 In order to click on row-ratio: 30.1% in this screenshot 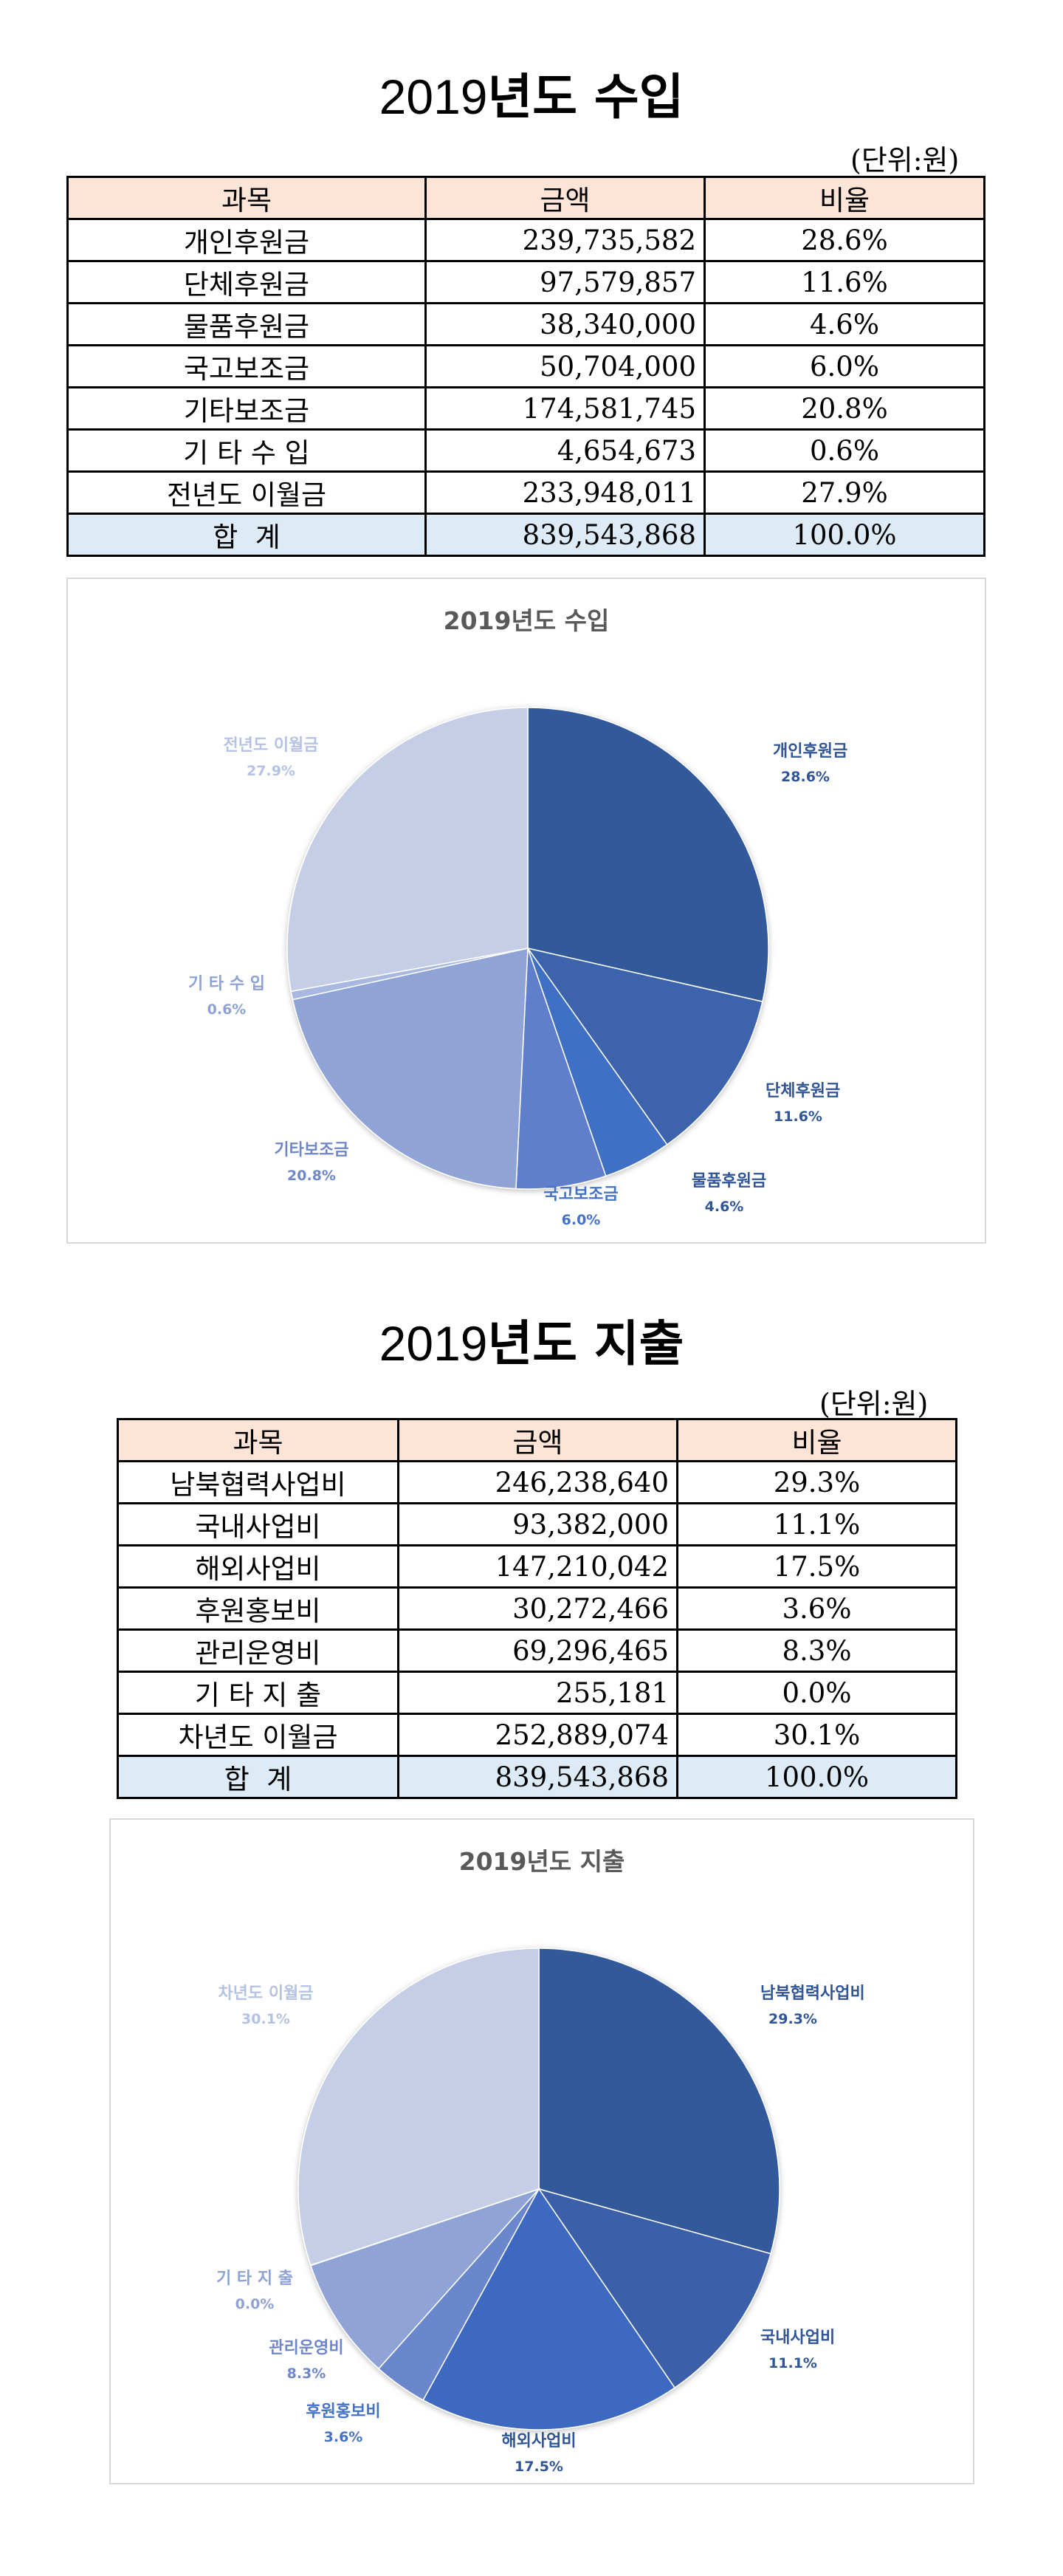, I will do `click(817, 1735)`.